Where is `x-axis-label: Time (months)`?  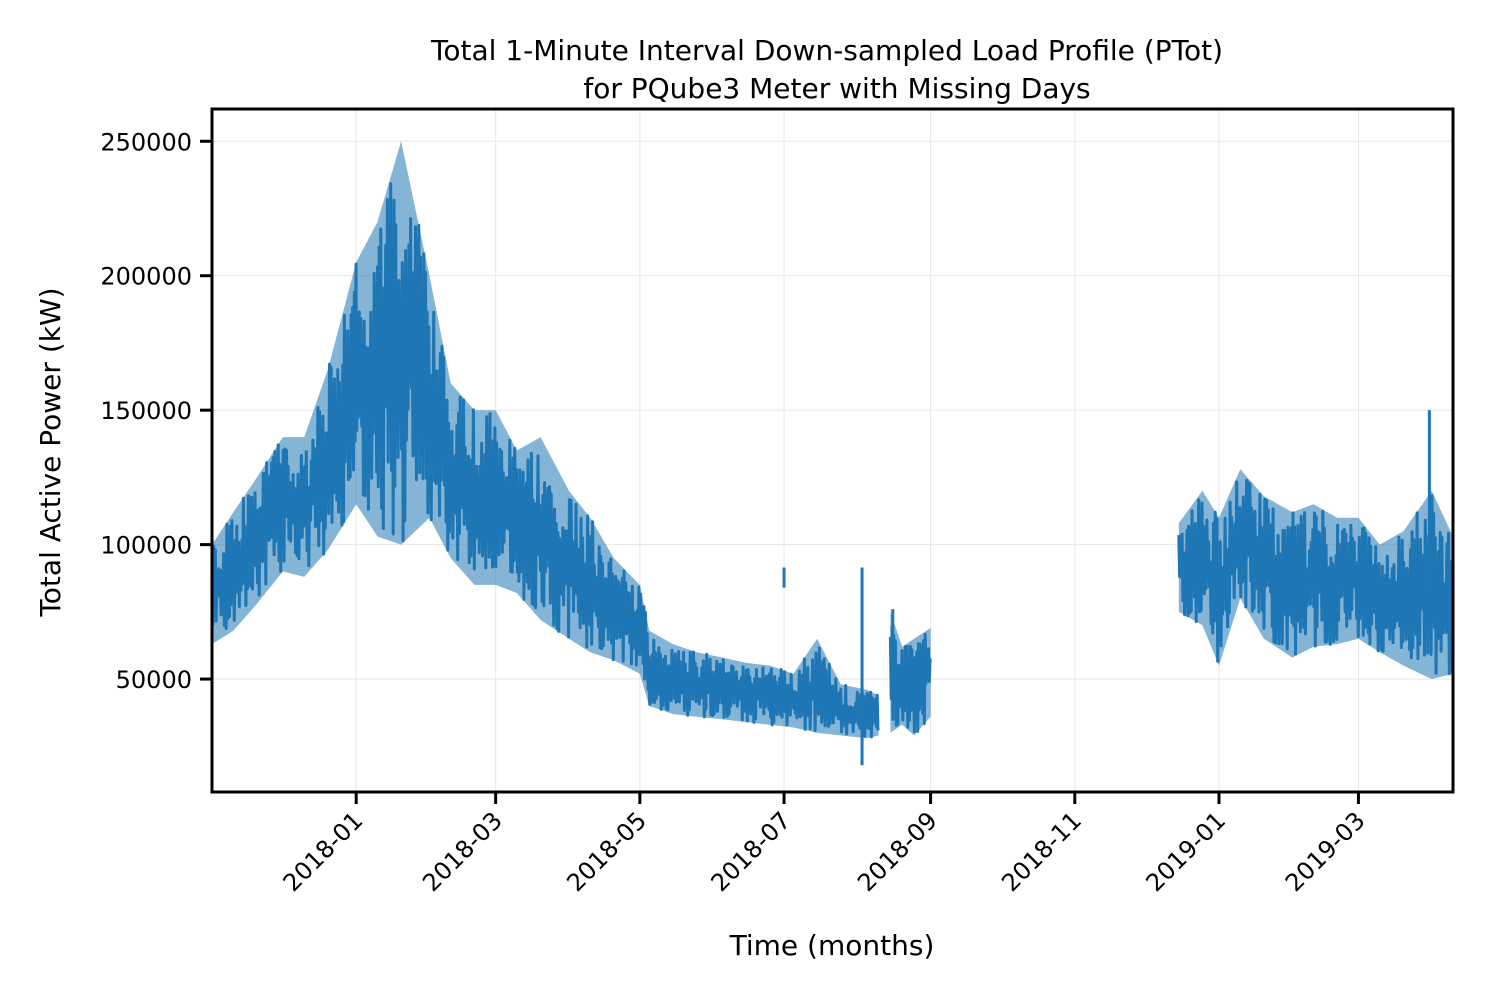
x-axis-label: Time (months) is located at coordinates (832, 945).